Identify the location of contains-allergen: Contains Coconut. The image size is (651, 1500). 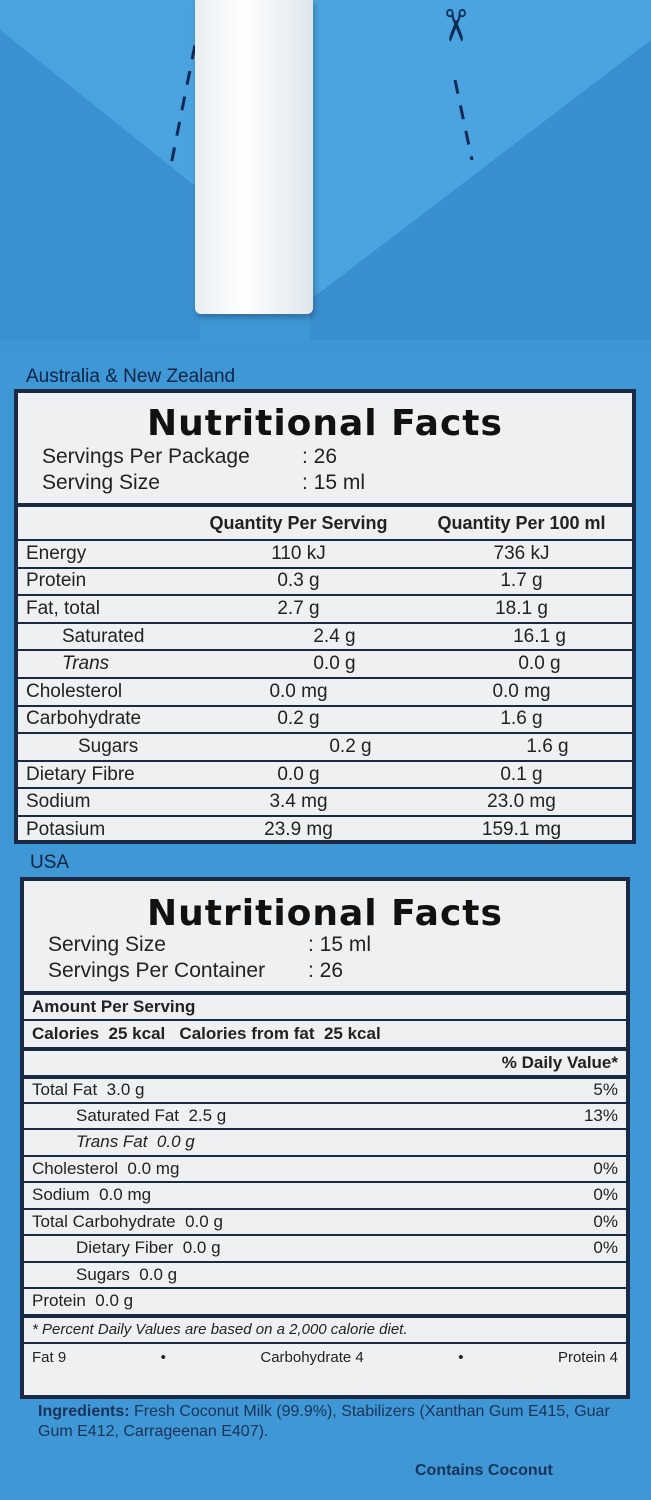
(484, 1471).